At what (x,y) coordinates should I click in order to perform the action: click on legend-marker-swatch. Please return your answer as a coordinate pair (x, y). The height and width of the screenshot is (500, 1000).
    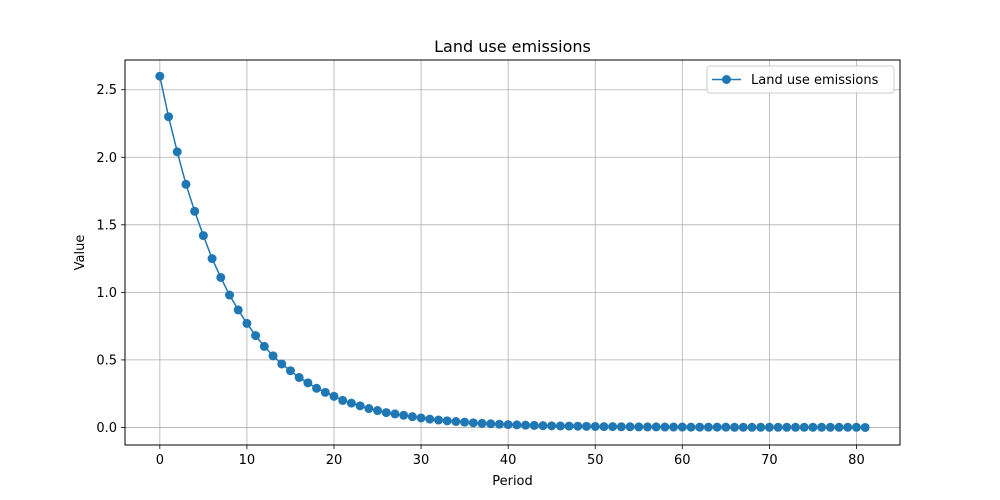
    Looking at the image, I should click on (726, 79).